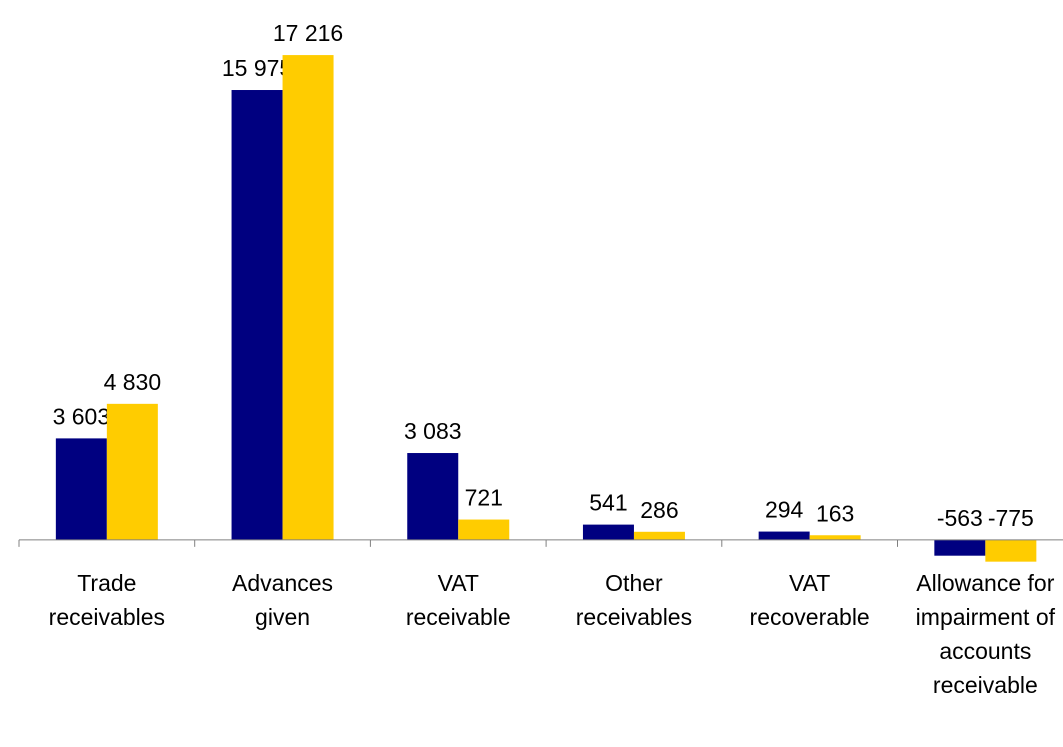 This screenshot has height=747, width=1063. What do you see at coordinates (835, 513) in the screenshot?
I see `data-label: 163` at bounding box center [835, 513].